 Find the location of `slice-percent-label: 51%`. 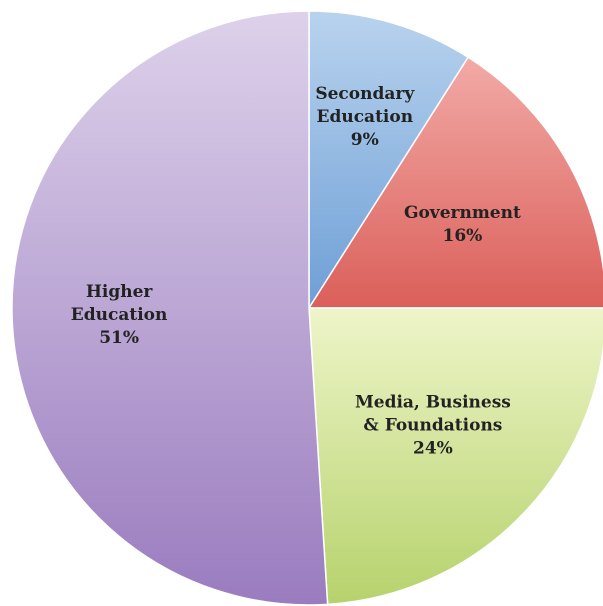

slice-percent-label: 51% is located at coordinates (119, 338).